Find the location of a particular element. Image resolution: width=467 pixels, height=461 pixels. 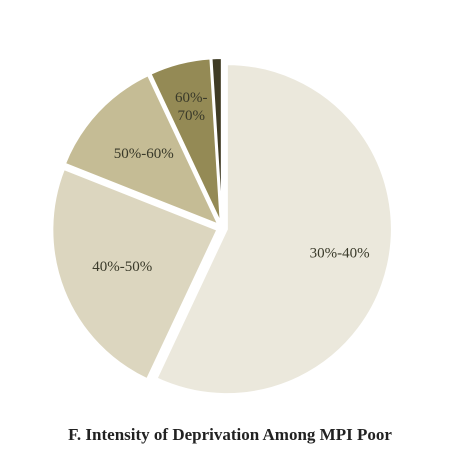

slice-label: 60%-70% is located at coordinates (191, 108).